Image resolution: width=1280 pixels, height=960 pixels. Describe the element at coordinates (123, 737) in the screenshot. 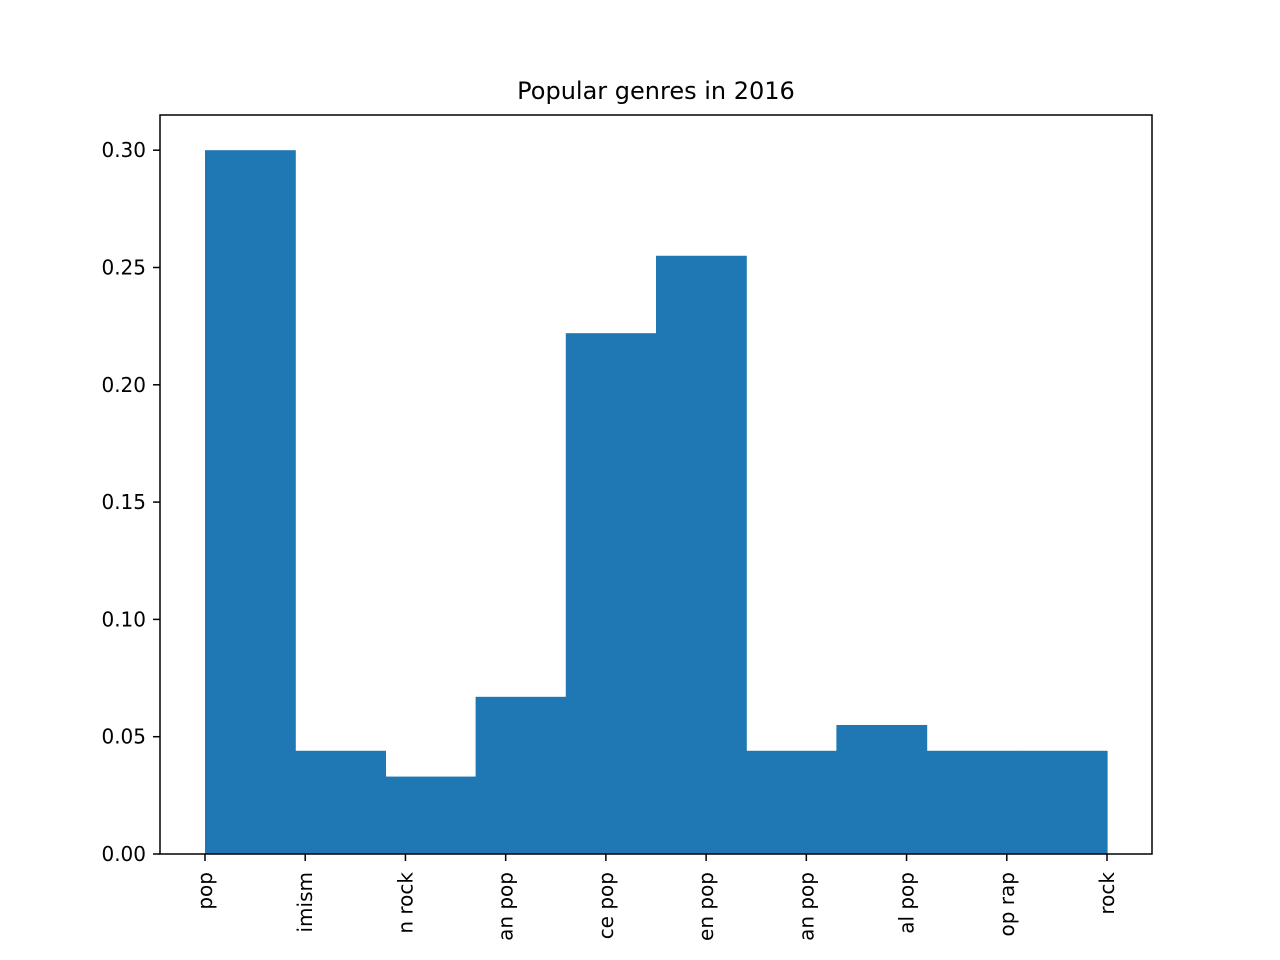

I see `y-tick-label: 0.05` at that location.